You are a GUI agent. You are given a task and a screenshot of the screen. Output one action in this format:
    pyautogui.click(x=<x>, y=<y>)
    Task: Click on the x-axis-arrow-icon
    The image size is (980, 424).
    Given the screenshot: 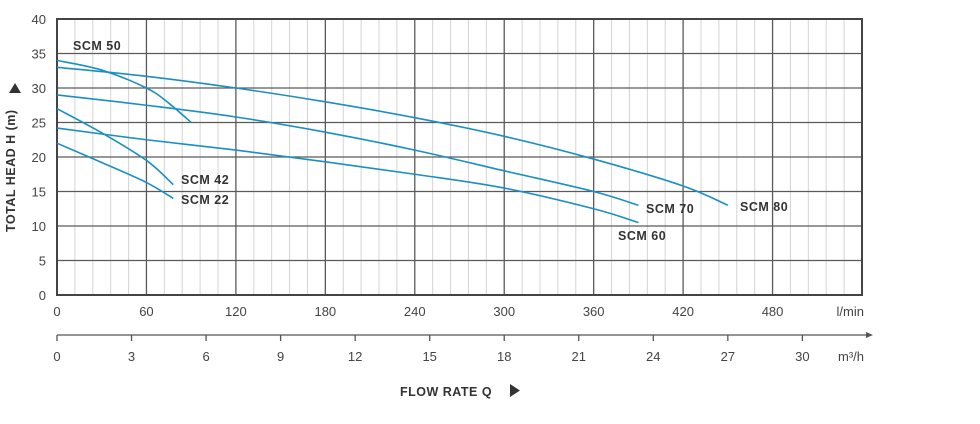 What is the action you would take?
    pyautogui.click(x=515, y=390)
    